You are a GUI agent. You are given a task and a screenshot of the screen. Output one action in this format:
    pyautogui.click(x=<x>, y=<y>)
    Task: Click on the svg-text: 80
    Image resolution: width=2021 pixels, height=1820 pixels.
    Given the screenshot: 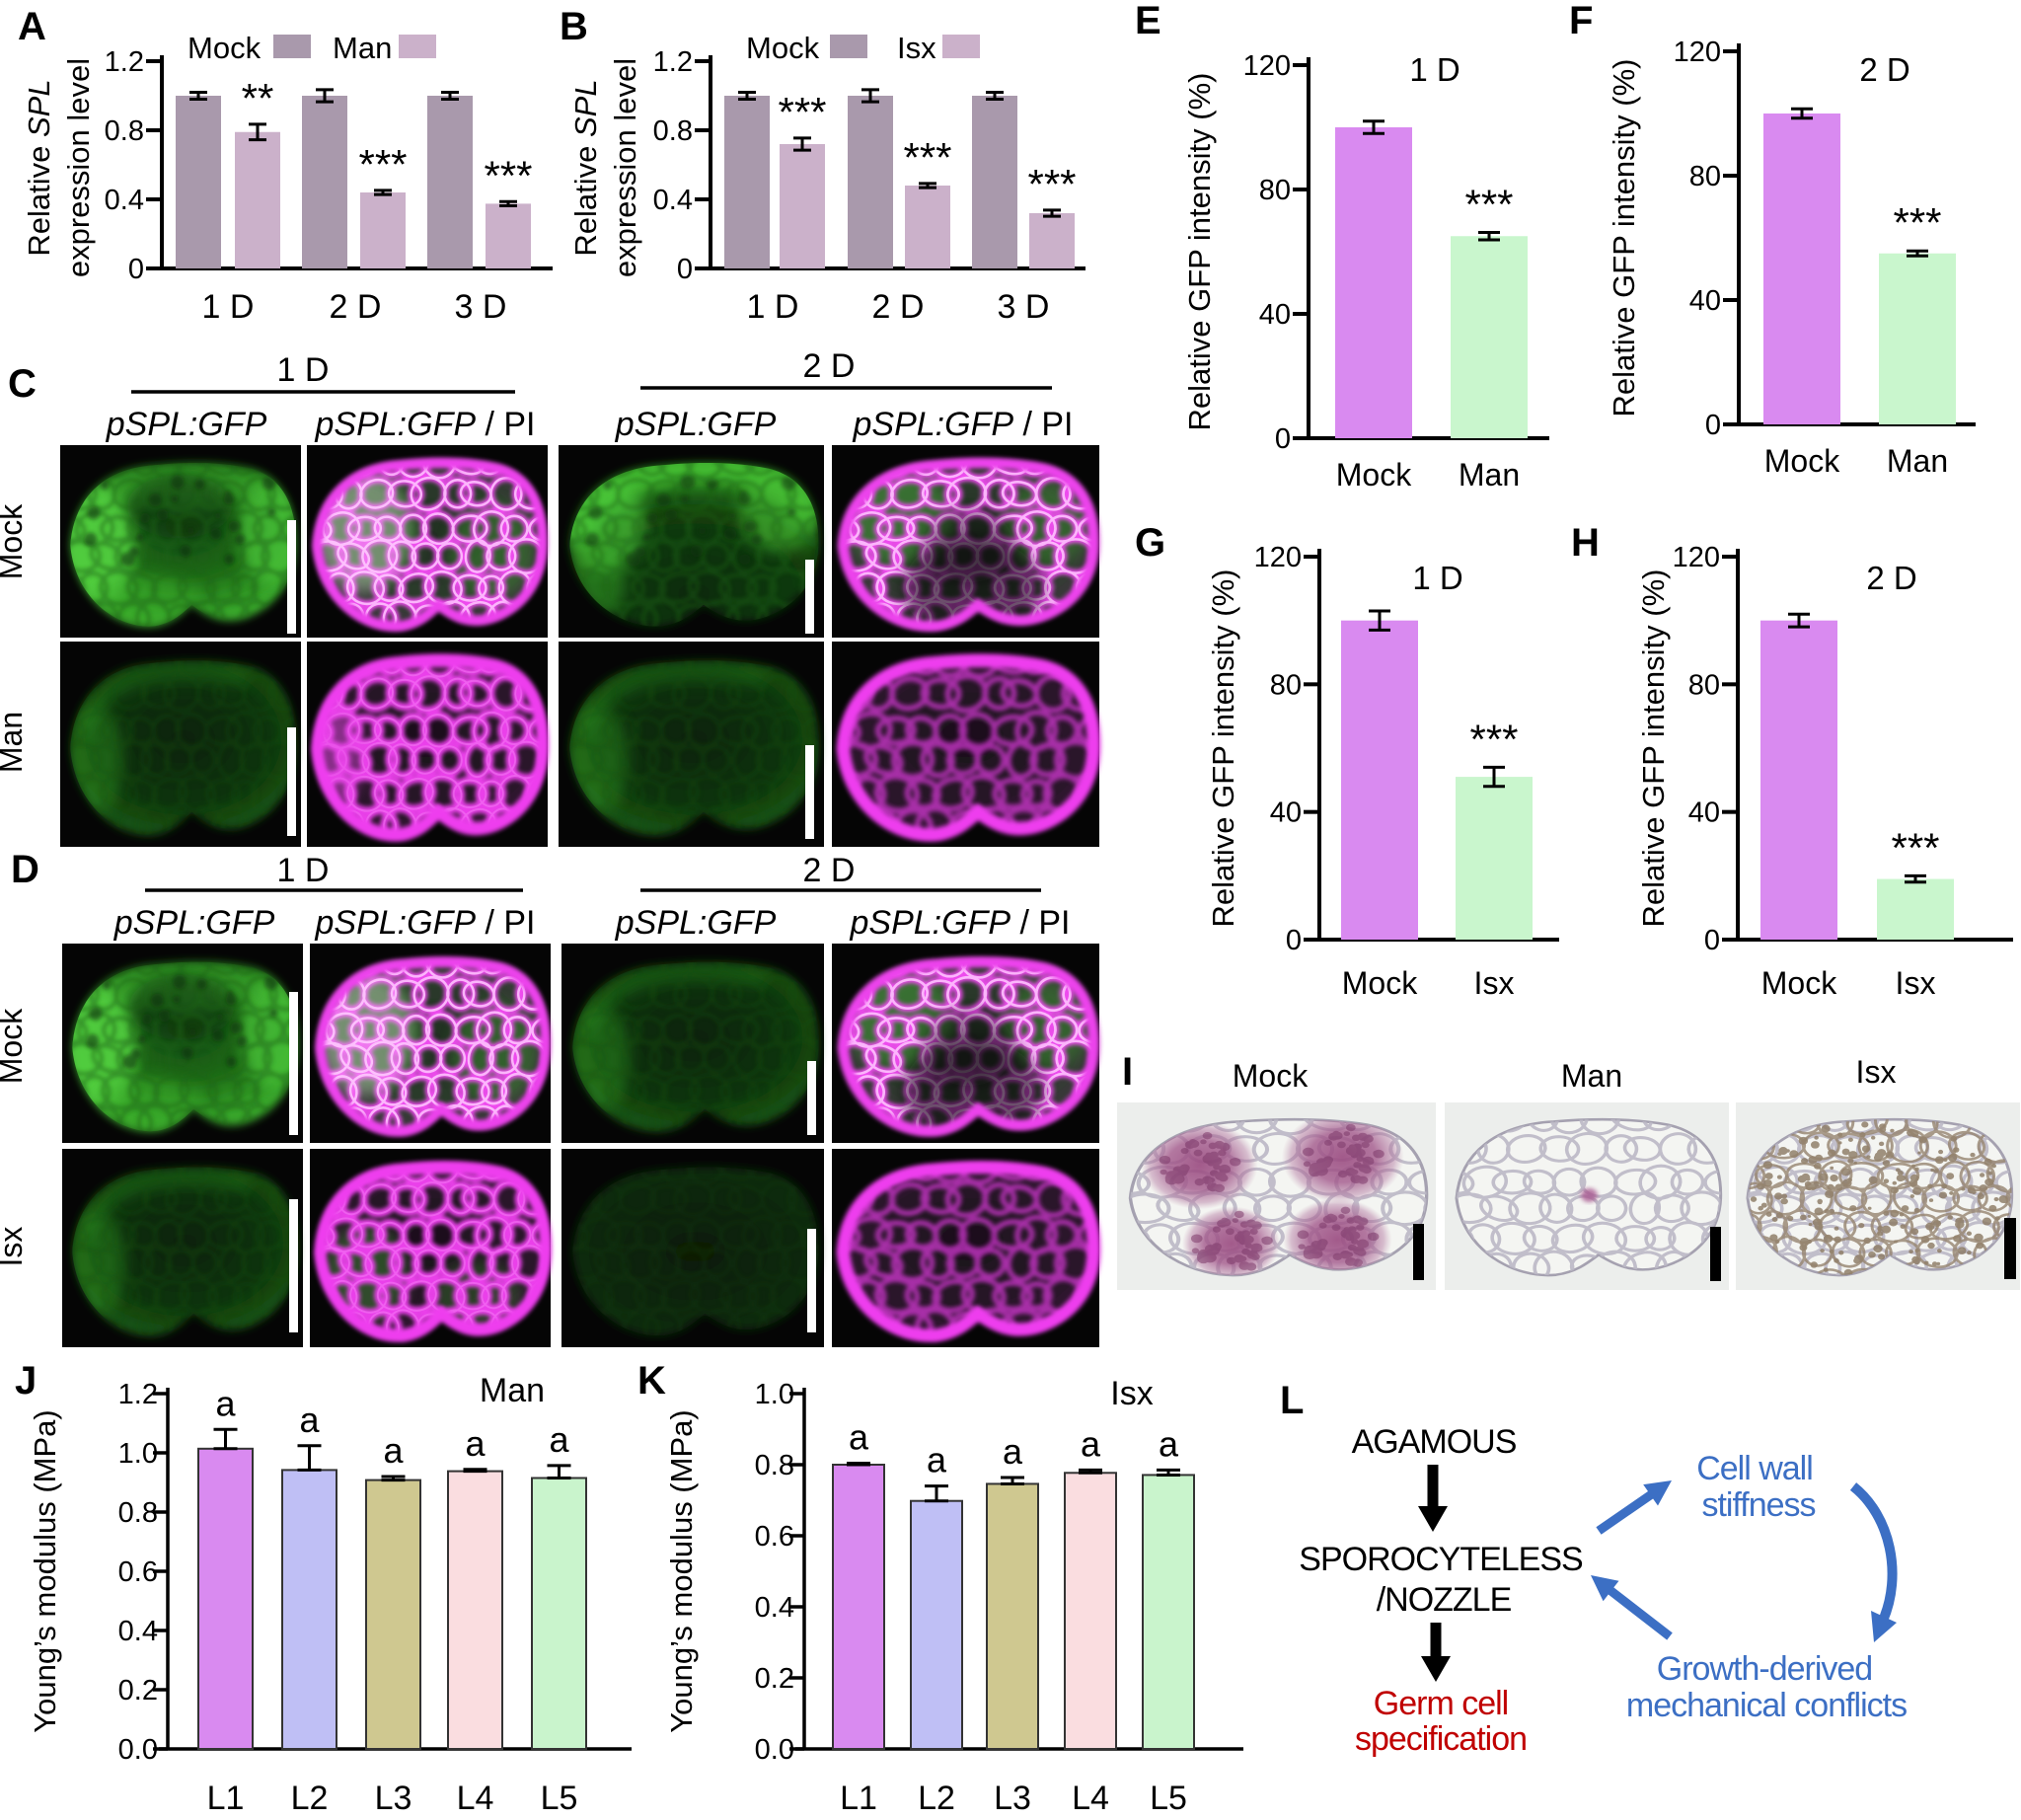 What is the action you would take?
    pyautogui.click(x=1705, y=176)
    